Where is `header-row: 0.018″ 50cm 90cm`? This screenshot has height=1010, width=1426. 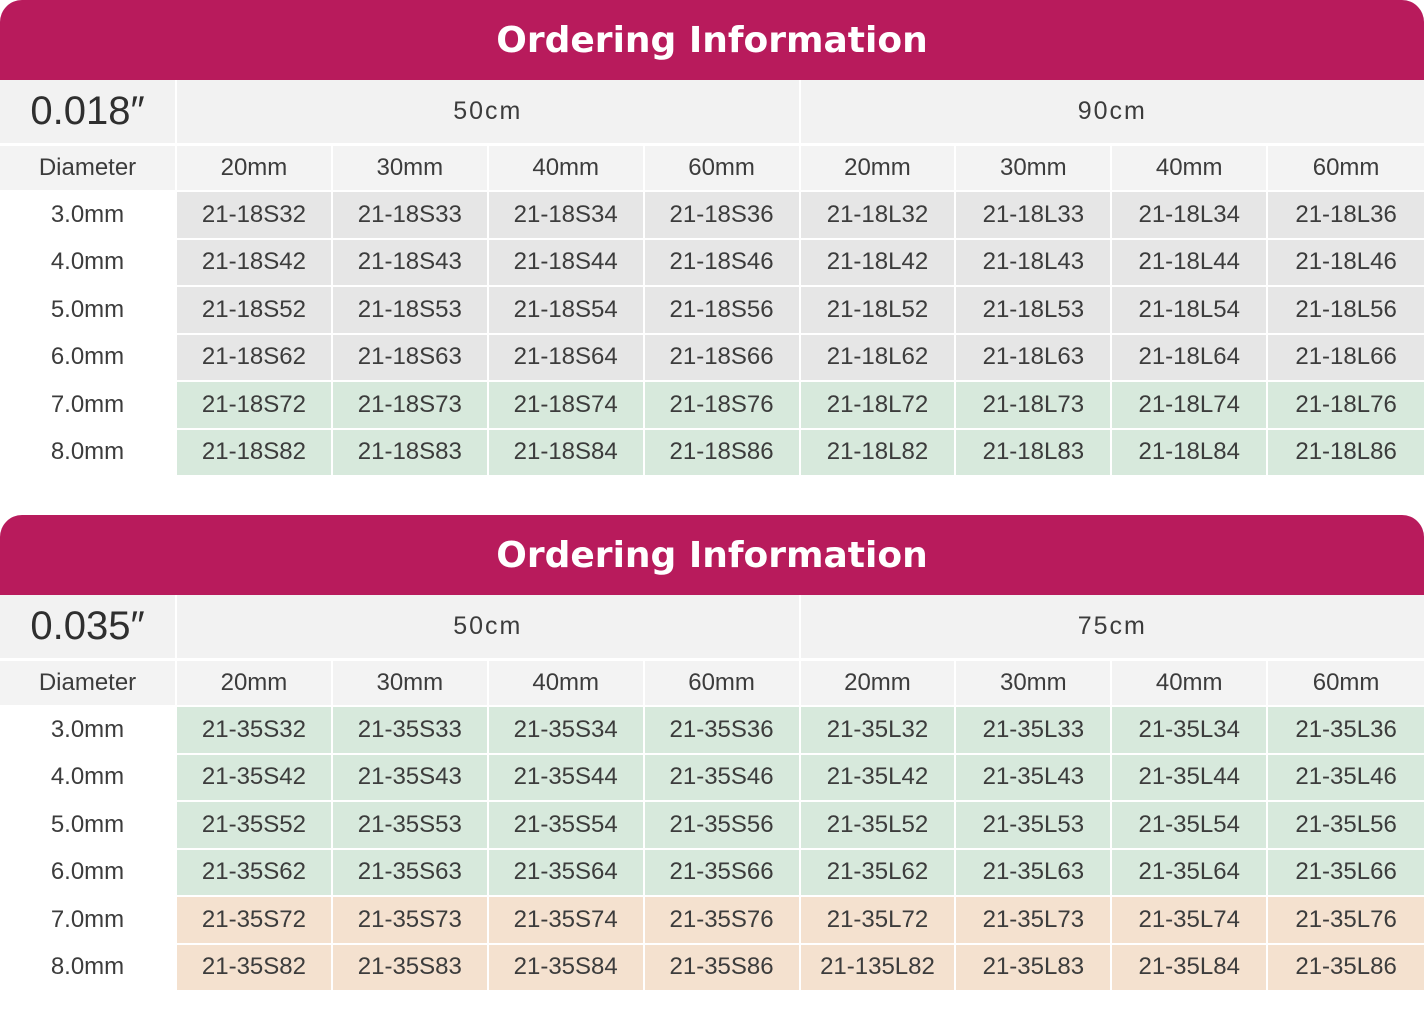
header-row: 0.018″ 50cm 90cm is located at coordinates (712, 113).